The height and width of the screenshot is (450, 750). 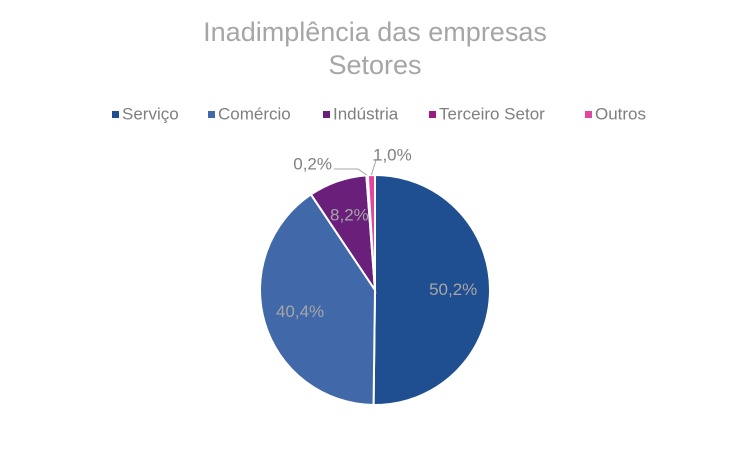 What do you see at coordinates (300, 311) in the screenshot?
I see `data-label: 40,4%` at bounding box center [300, 311].